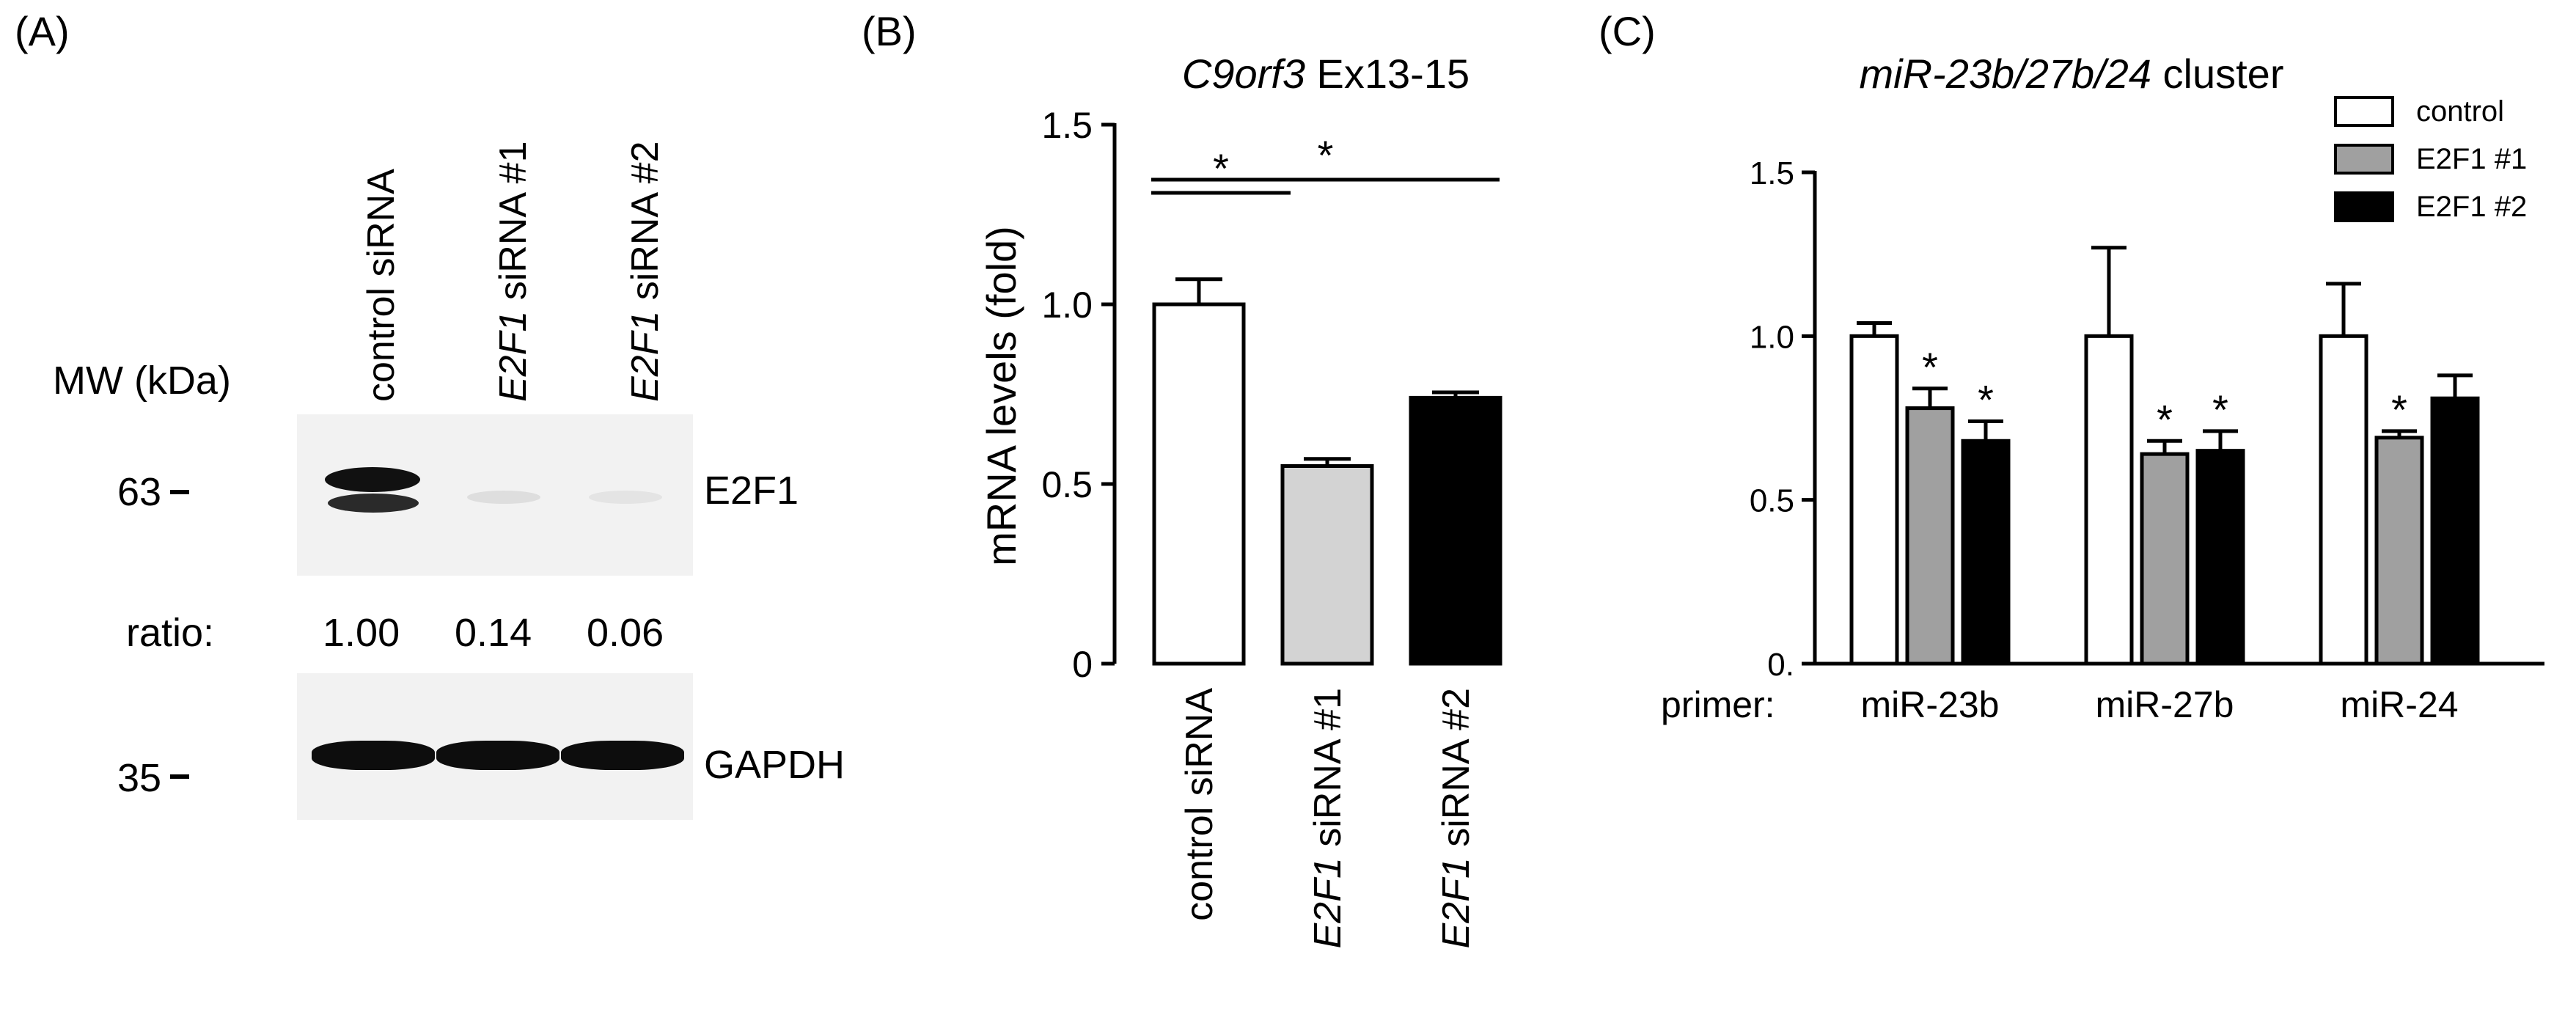 The width and height of the screenshot is (2576, 1023). What do you see at coordinates (170, 633) in the screenshot?
I see `ratio-label: ratio:` at bounding box center [170, 633].